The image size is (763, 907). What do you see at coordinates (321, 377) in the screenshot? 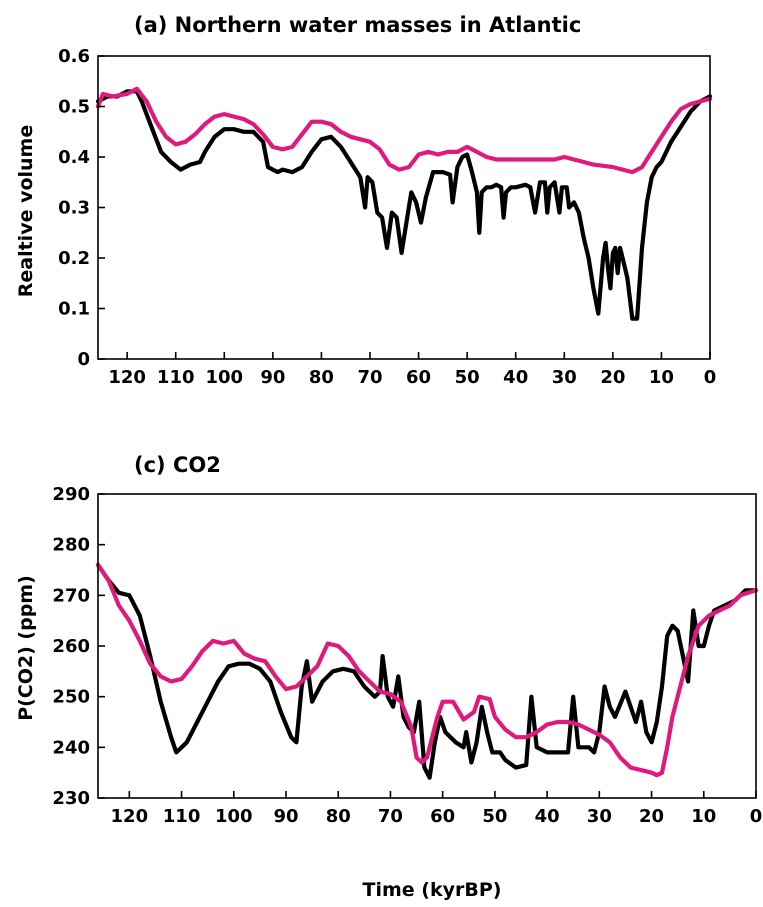
I see `panel-a-x-tick-label: 80` at bounding box center [321, 377].